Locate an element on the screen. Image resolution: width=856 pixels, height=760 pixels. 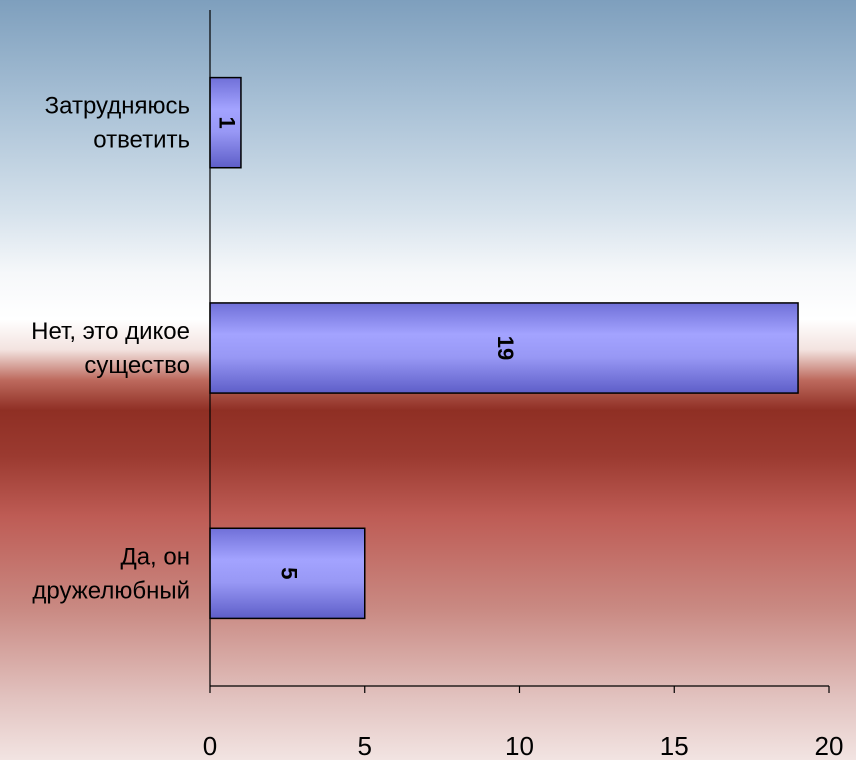
data-label: 5 is located at coordinates (289, 573).